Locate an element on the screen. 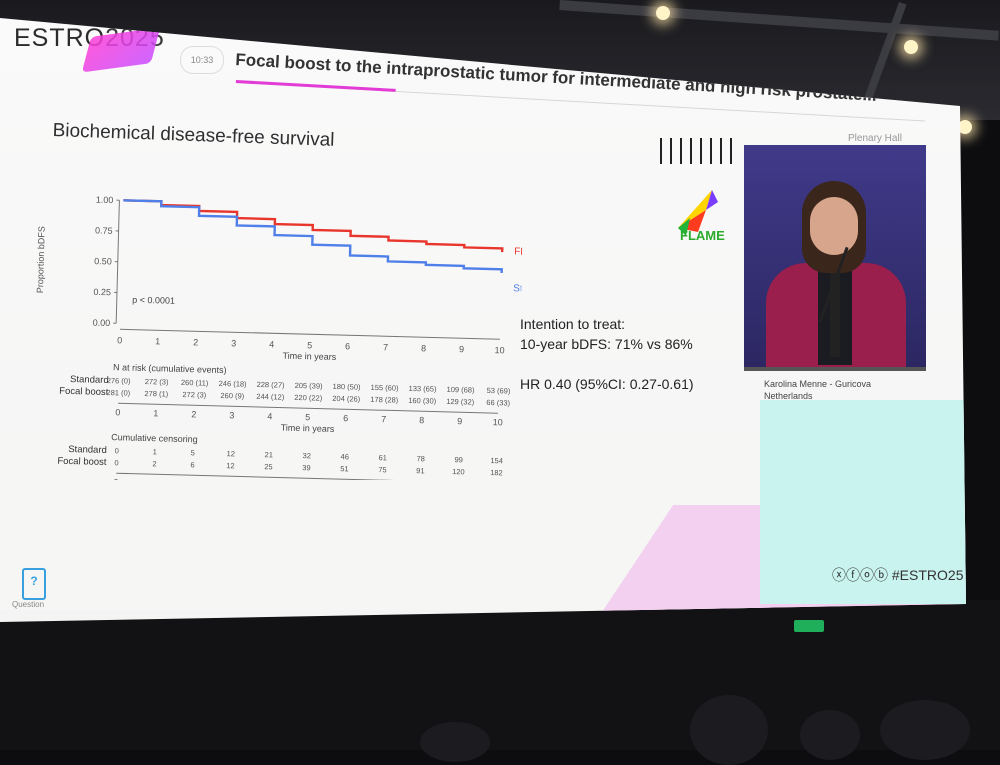 This screenshot has height=765, width=1000. speaker-face is located at coordinates (834, 226).